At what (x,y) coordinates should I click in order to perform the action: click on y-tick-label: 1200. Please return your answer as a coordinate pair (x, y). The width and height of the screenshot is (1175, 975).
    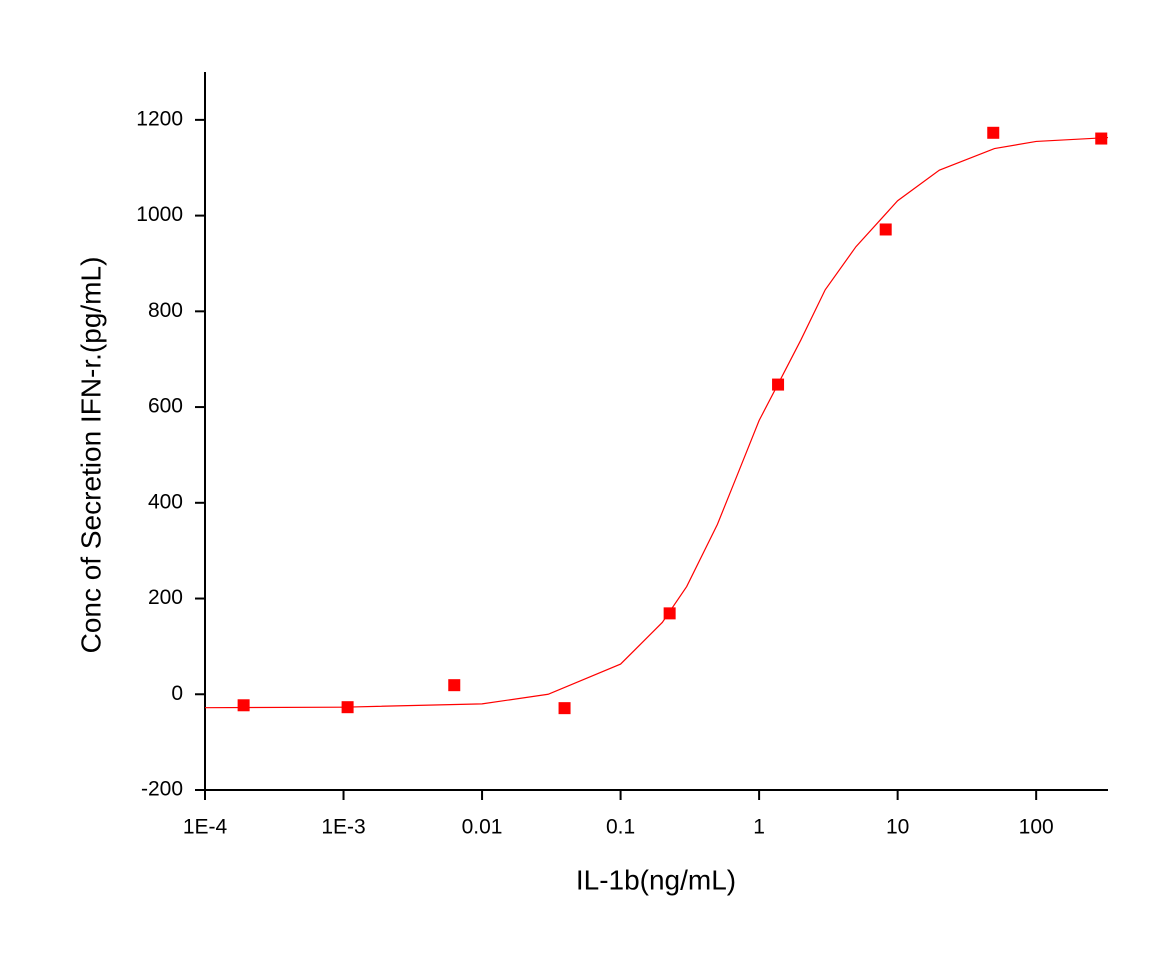
    Looking at the image, I should click on (159, 118).